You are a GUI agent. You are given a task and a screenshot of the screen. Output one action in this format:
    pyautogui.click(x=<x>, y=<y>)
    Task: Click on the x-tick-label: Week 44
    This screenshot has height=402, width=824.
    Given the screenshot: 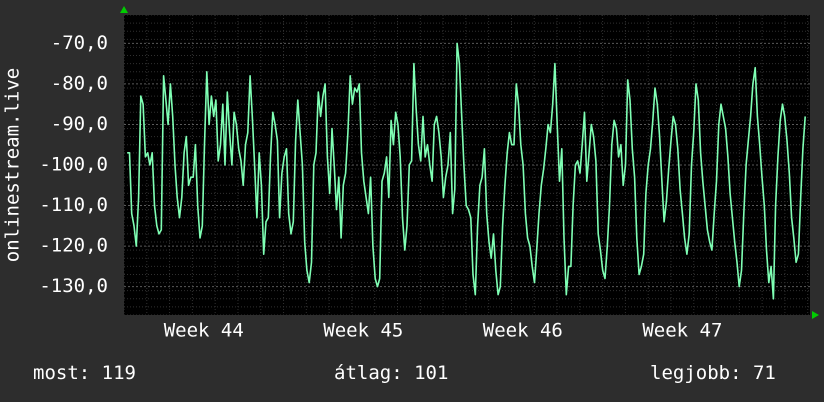 What is the action you would take?
    pyautogui.click(x=204, y=331)
    